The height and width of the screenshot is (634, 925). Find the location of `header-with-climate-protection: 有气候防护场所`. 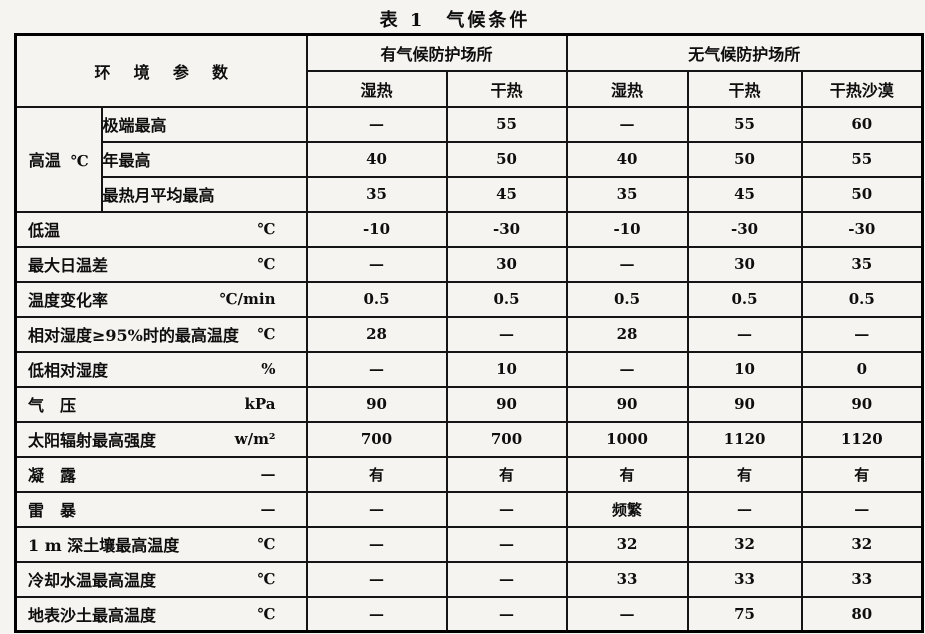

header-with-climate-protection: 有气候防护场所 is located at coordinates (436, 52).